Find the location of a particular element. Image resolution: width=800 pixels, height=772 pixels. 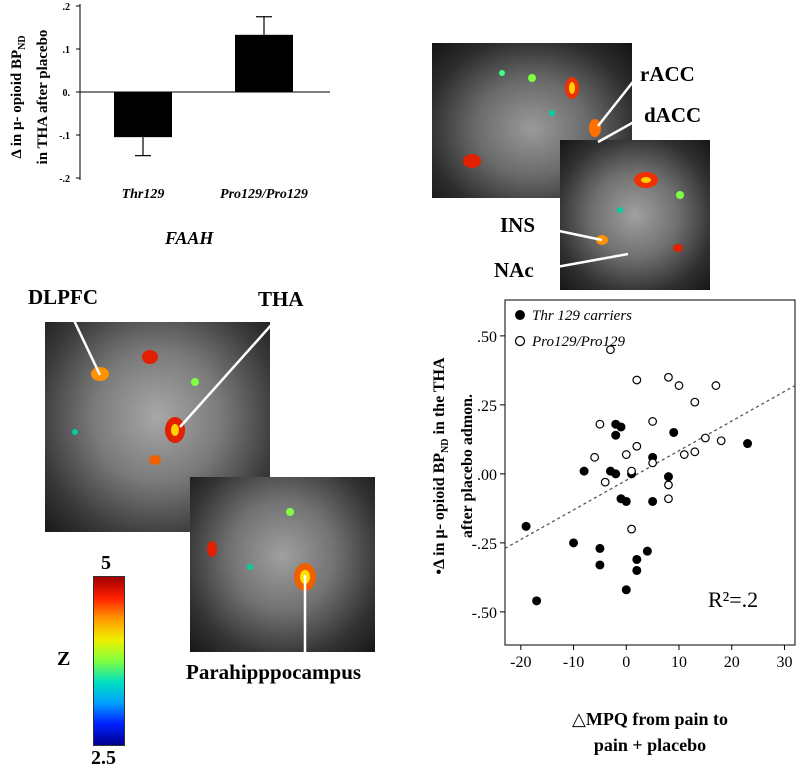

scatter-xlabel-line2: pain + placebo is located at coordinates (650, 745).